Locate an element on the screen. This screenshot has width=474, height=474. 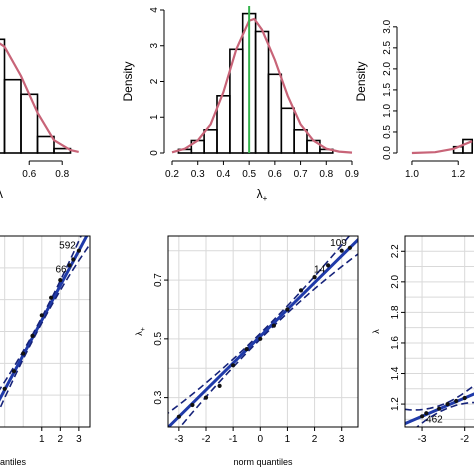
histogram-panel-right: 1.0 1.2 0.0 0.5 1.0 1.5 2.0 2.5 3.0 Density is located at coordinates (413, 99).